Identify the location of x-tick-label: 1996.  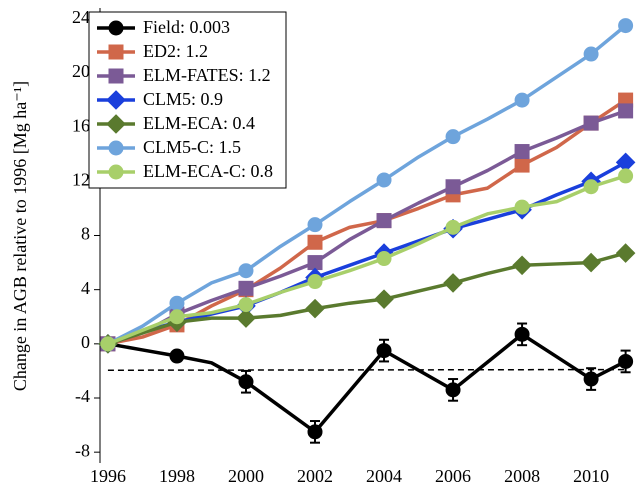
(108, 476).